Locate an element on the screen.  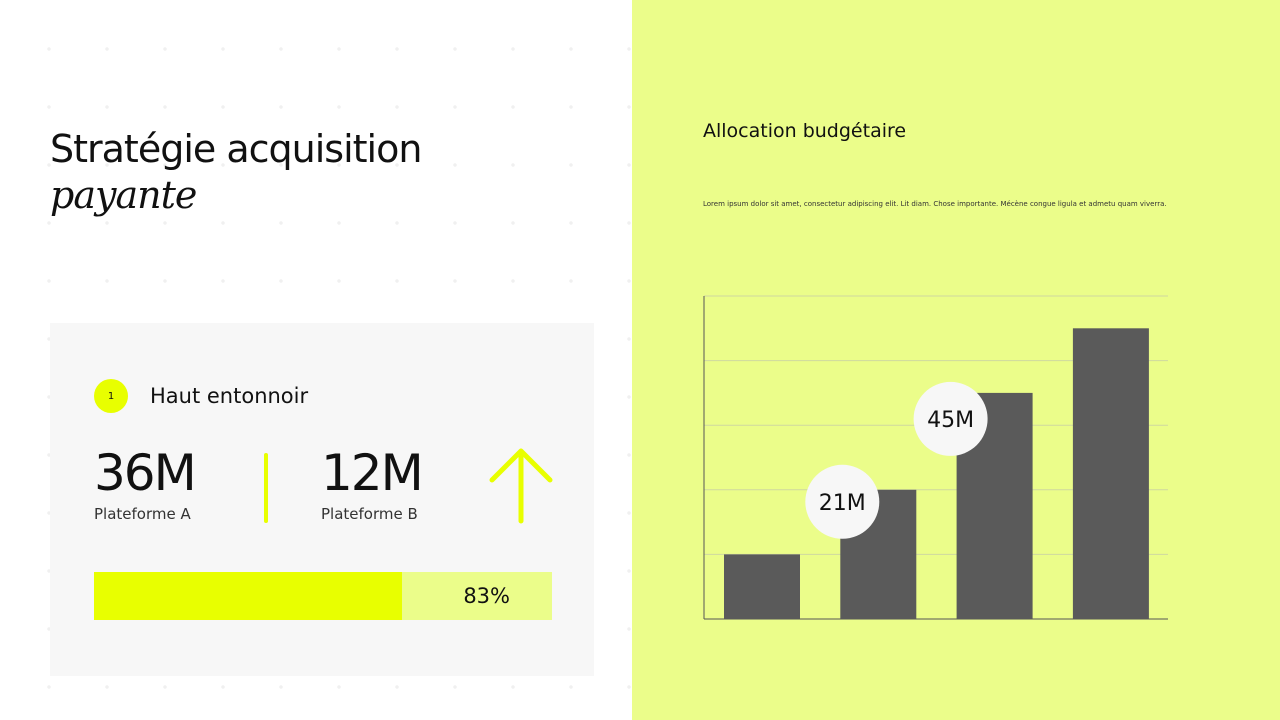
divider is located at coordinates (266, 488).